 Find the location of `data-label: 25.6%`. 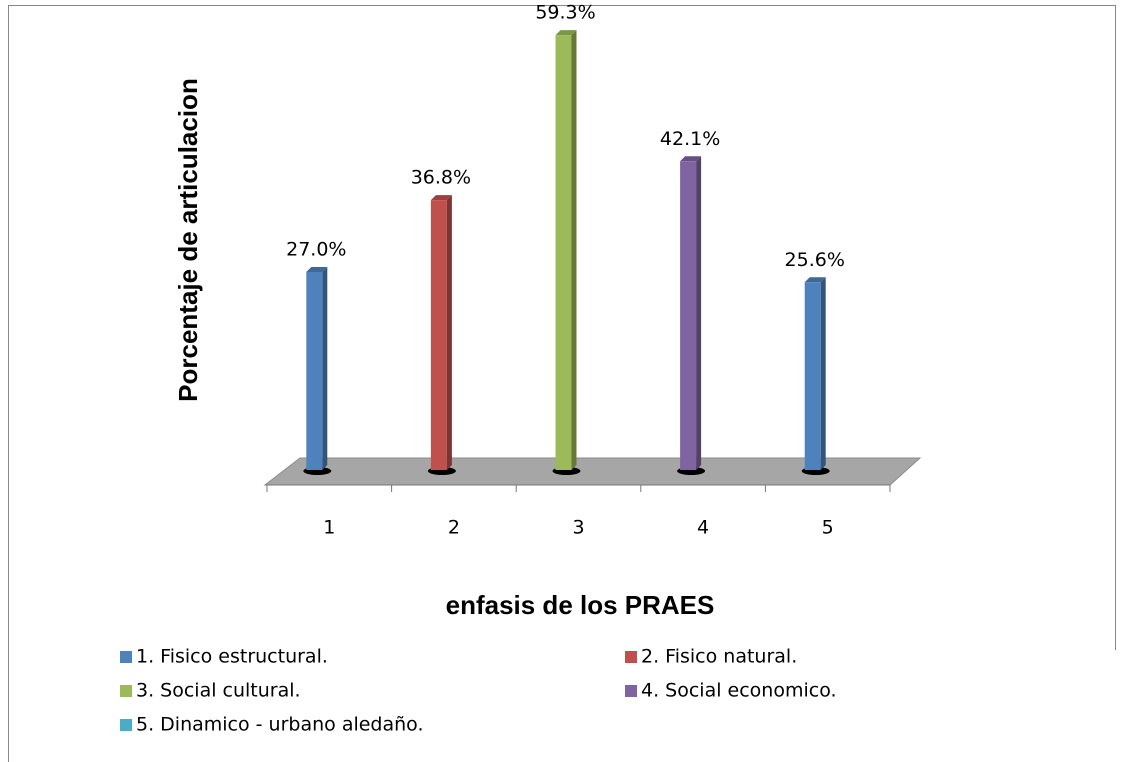

data-label: 25.6% is located at coordinates (815, 260).